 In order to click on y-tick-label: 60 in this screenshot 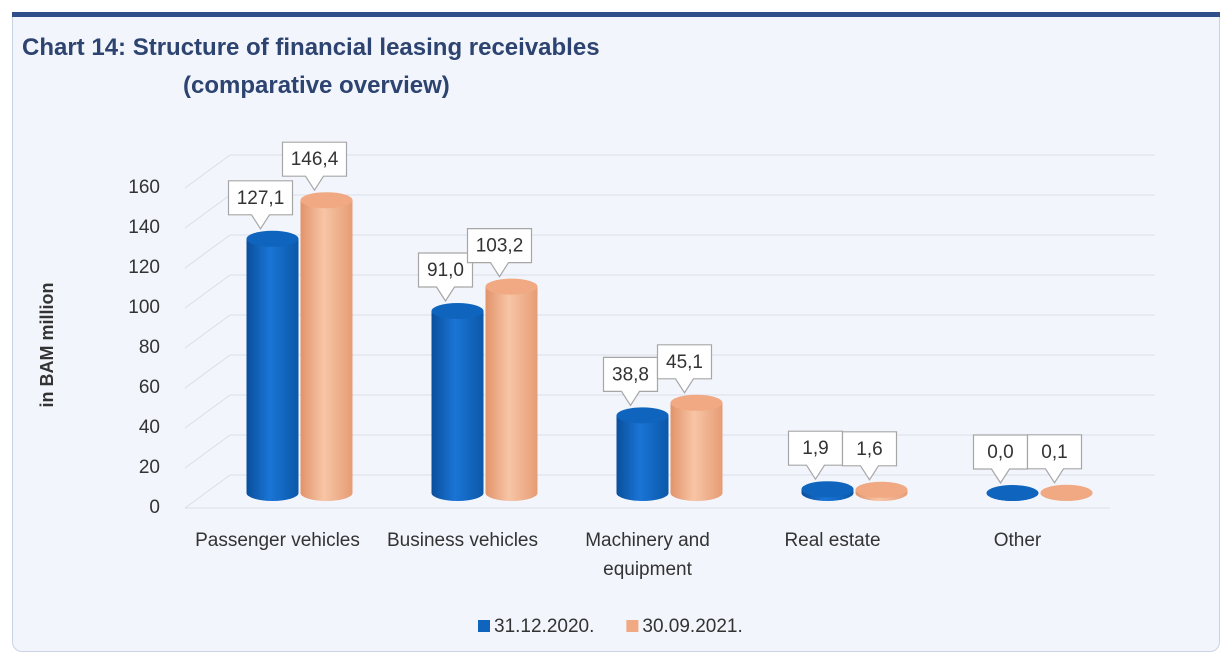, I will do `click(149, 387)`.